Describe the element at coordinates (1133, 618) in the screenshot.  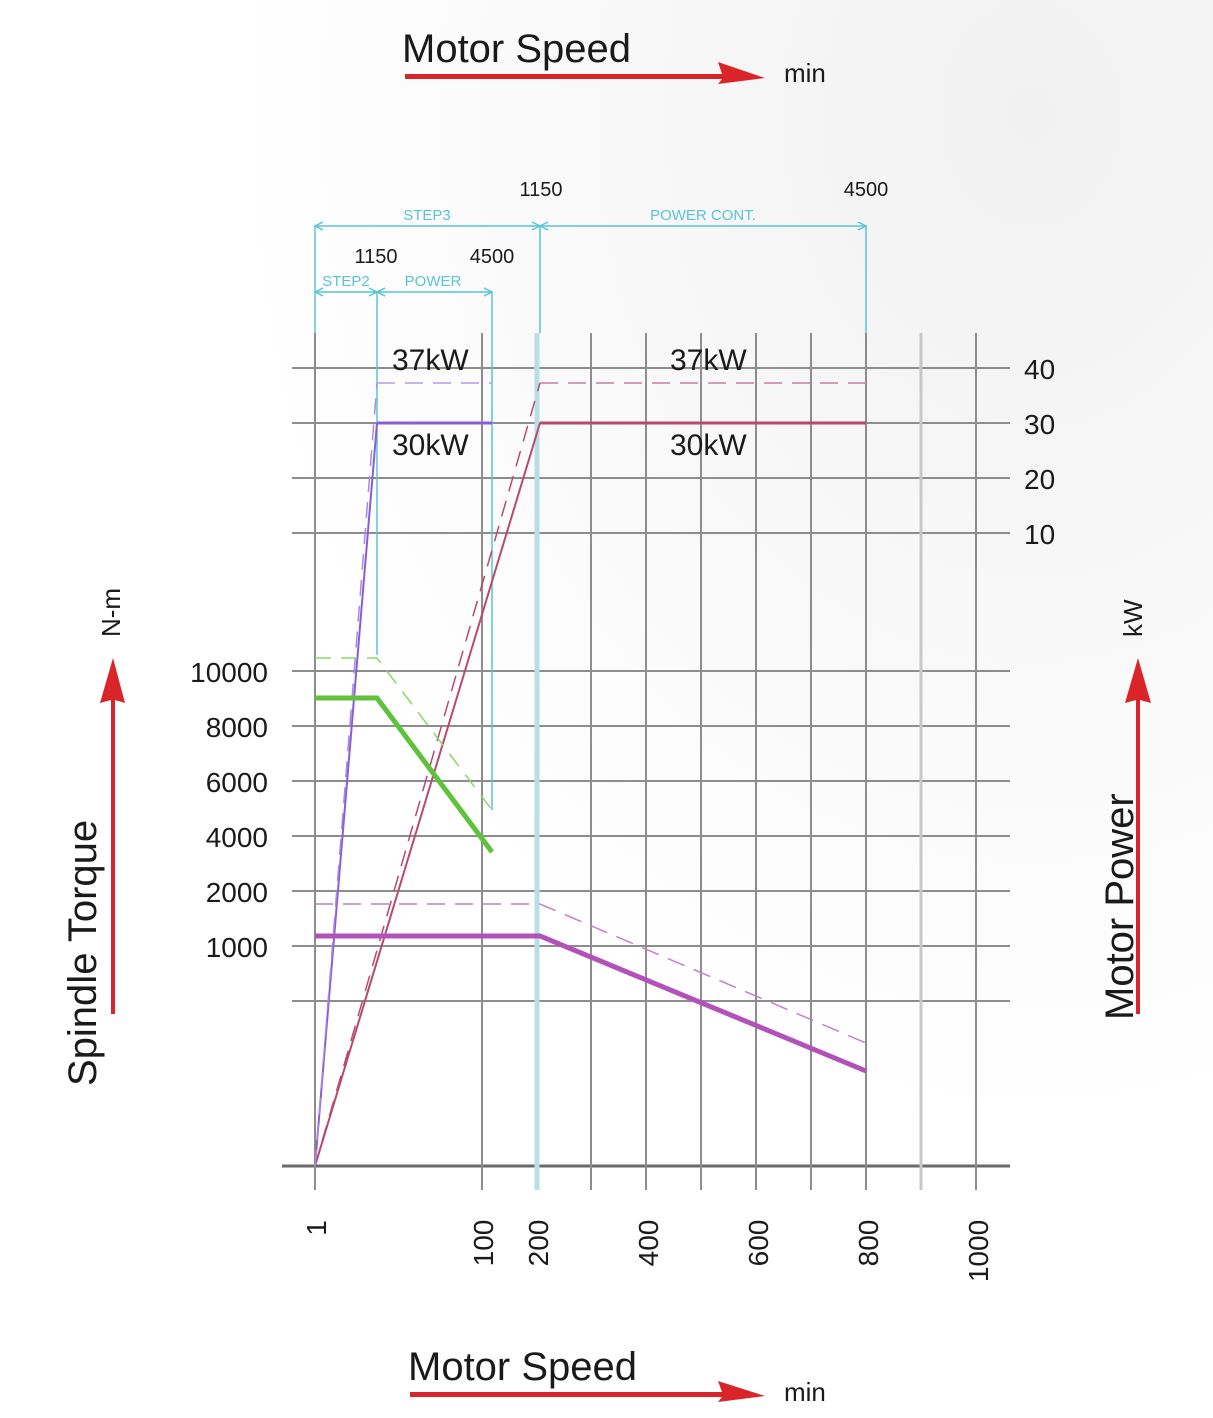
I see `right-axis-unit: kW` at that location.